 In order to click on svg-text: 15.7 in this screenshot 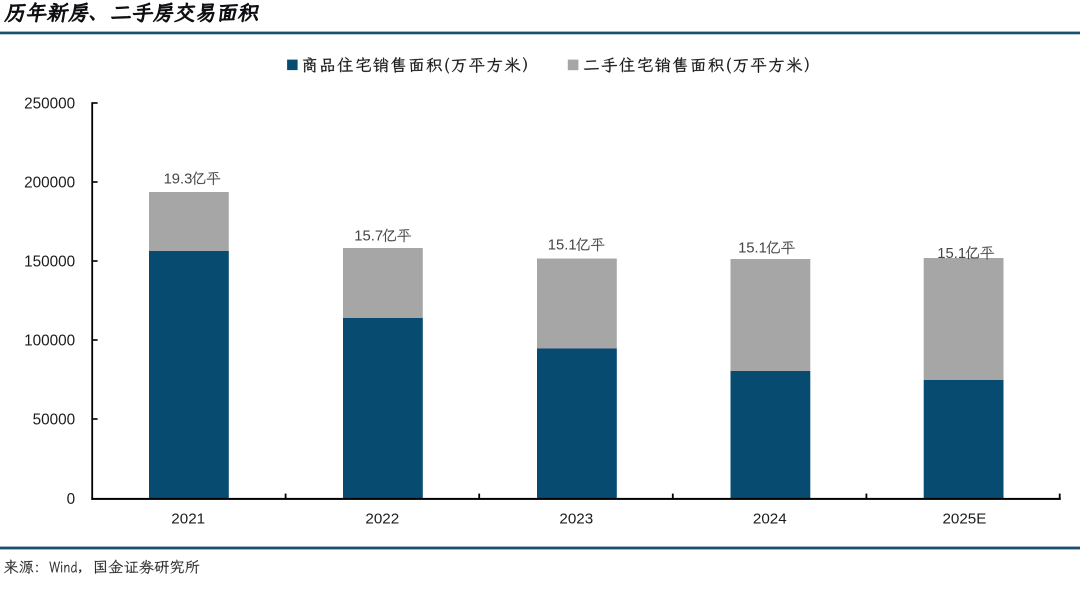, I will do `click(368, 237)`.